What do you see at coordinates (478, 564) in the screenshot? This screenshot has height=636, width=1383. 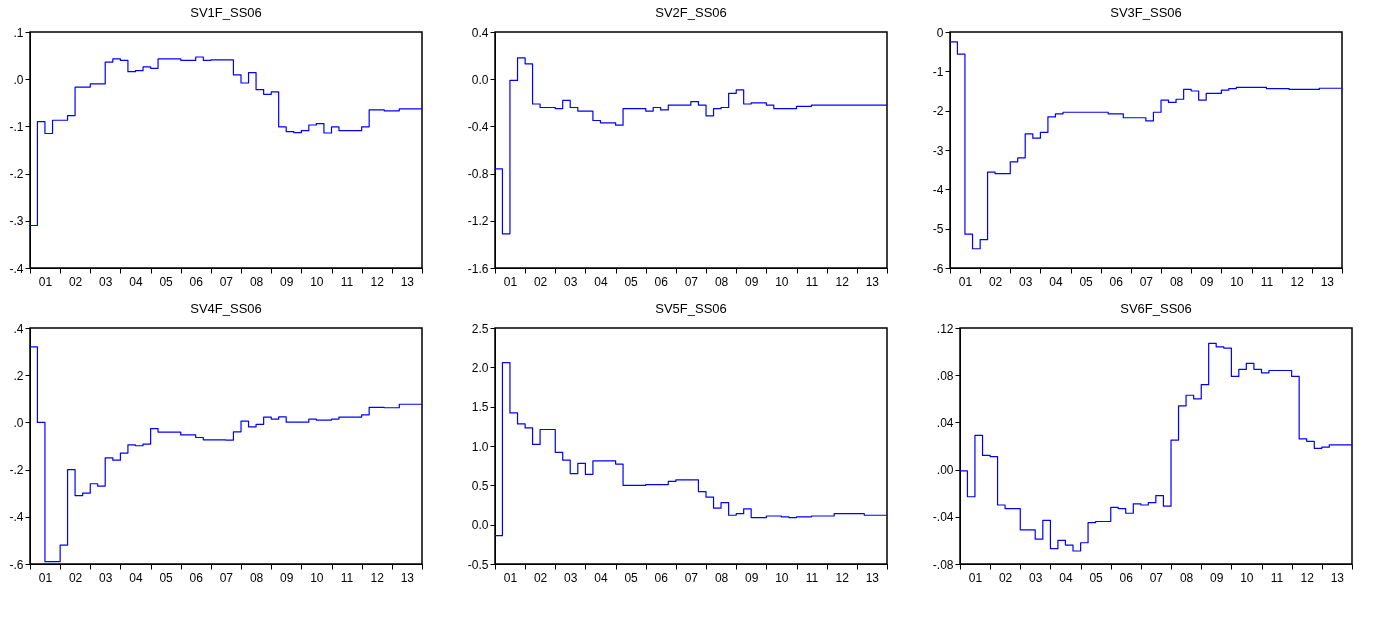 I see `y-tick-label: -0.5` at bounding box center [478, 564].